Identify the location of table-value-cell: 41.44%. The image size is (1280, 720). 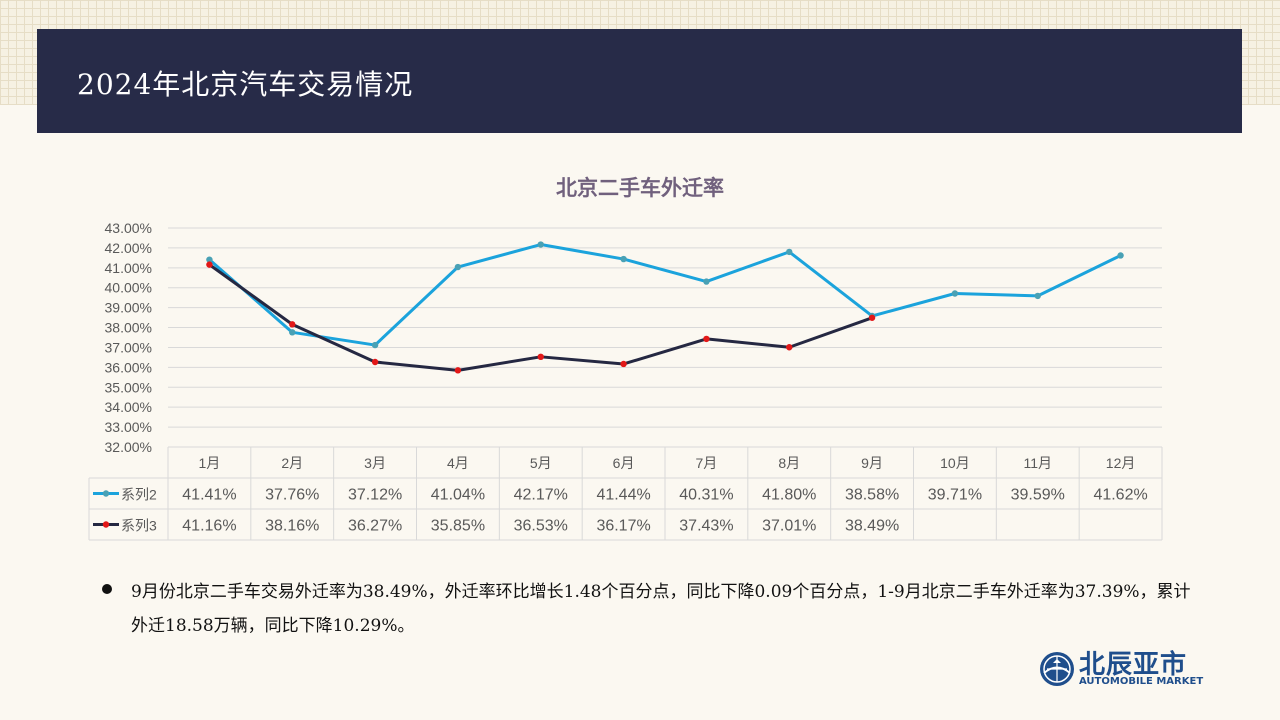
(623, 495).